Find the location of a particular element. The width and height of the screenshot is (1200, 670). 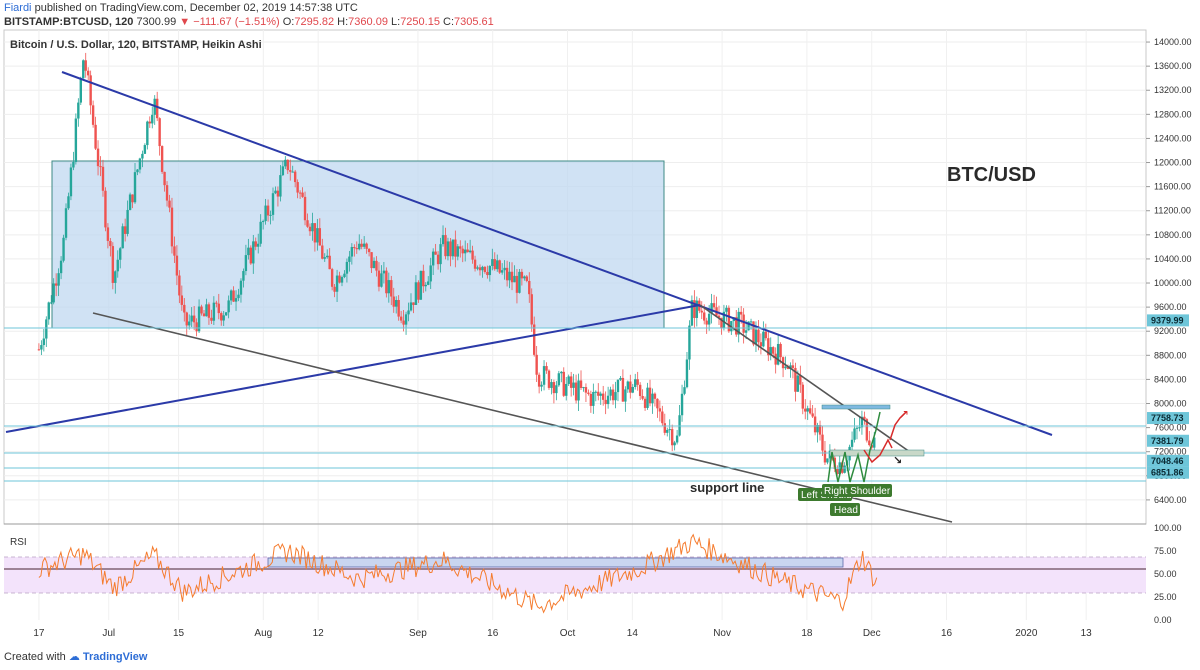

rsi-tick-label: 100.00 is located at coordinates (1168, 528).